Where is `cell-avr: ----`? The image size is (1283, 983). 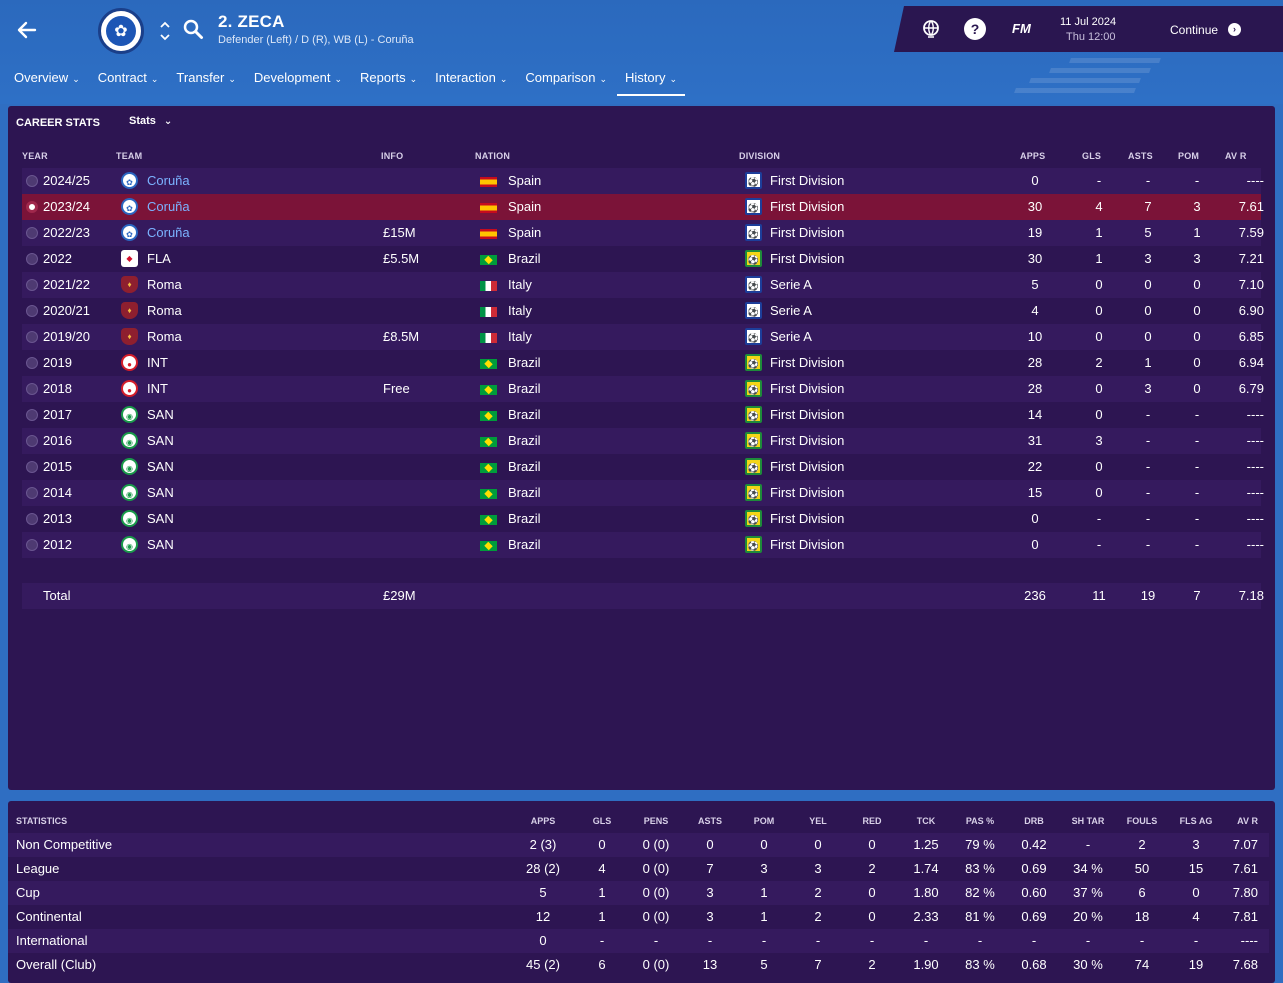
cell-avr: ---- is located at coordinates (1255, 518).